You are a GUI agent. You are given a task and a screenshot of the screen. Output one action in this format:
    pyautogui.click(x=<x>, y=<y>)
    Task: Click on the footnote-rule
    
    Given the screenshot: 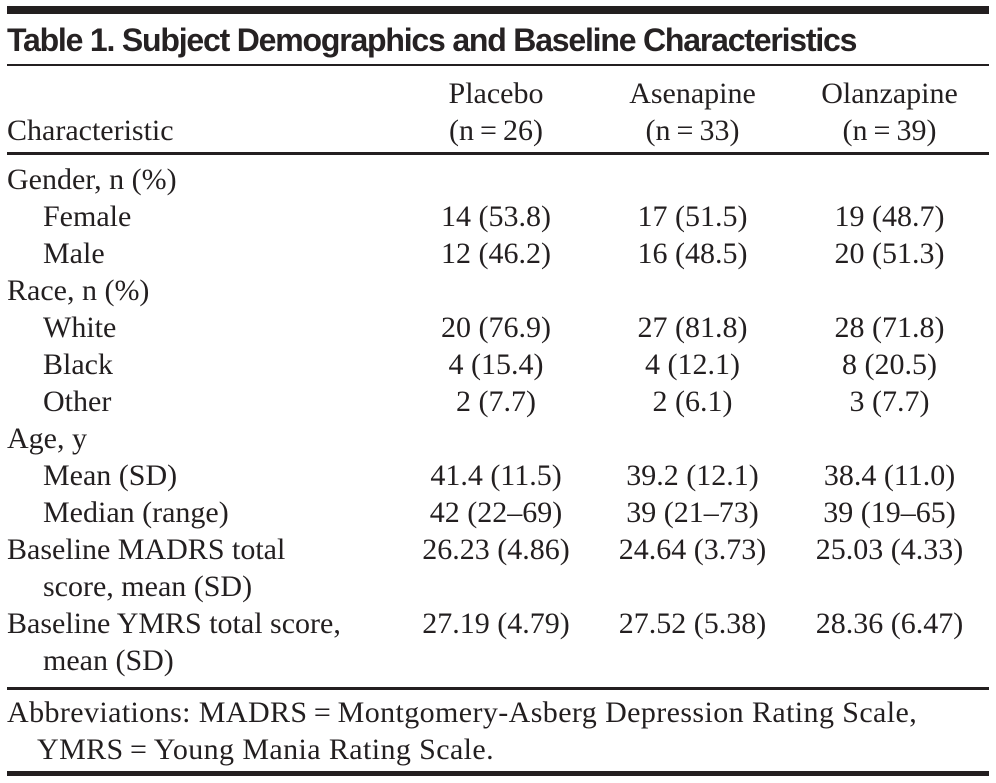 What is the action you would take?
    pyautogui.click(x=498, y=688)
    